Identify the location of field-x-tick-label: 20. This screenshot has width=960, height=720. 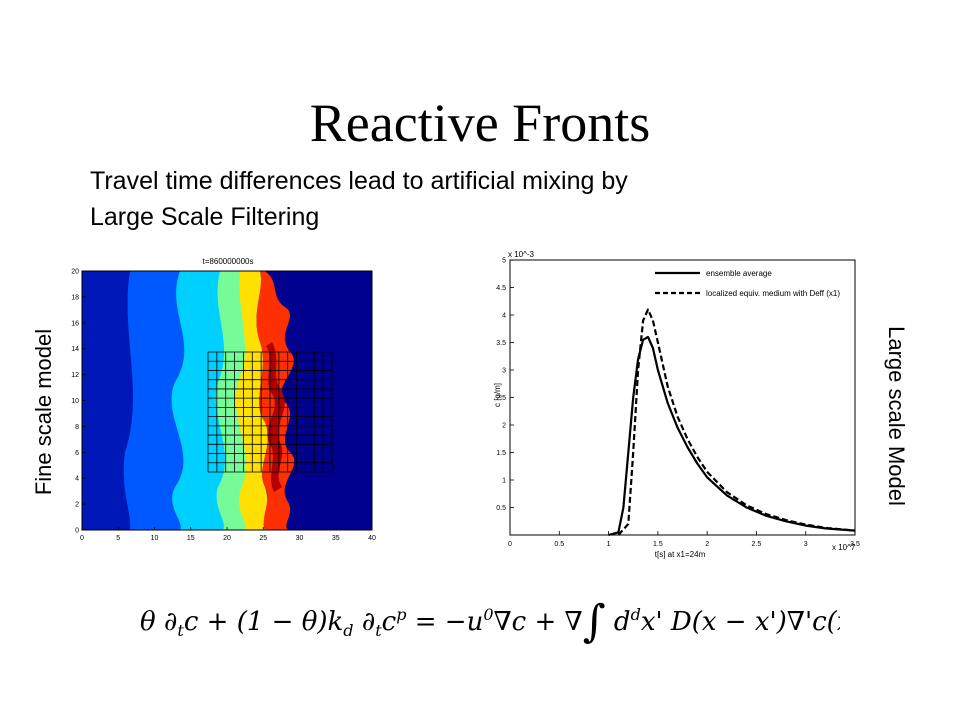
(227, 538).